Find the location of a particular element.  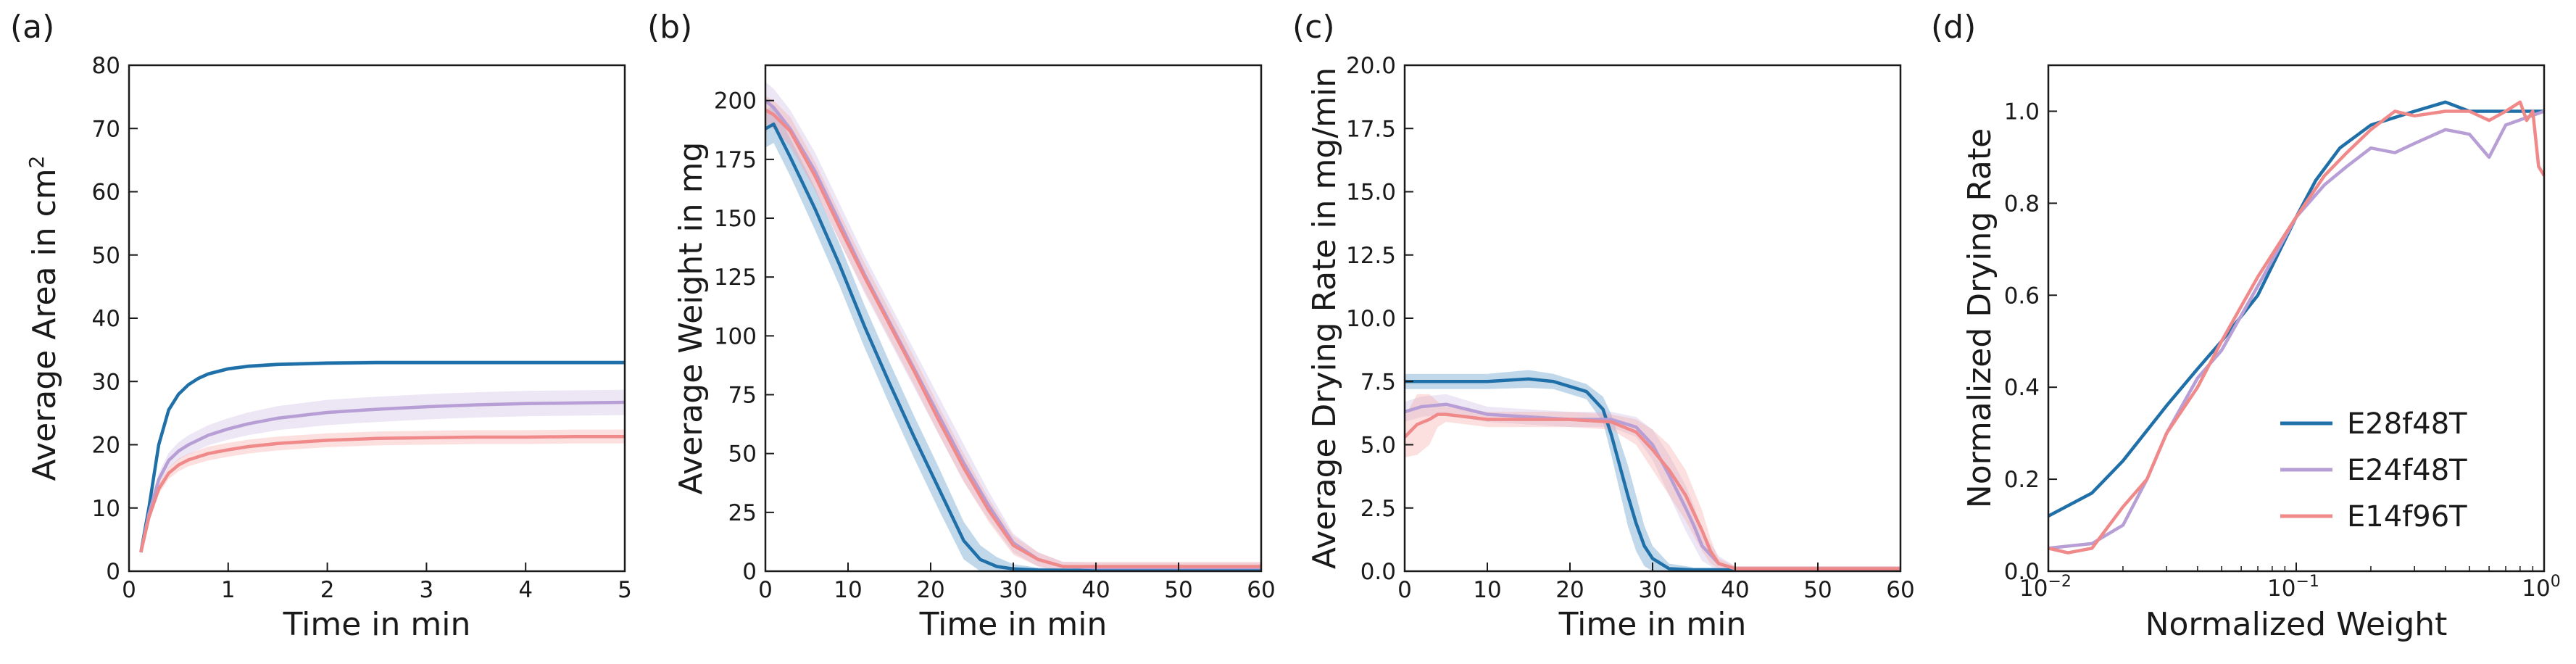

x-tick-label: 4 is located at coordinates (525, 590).